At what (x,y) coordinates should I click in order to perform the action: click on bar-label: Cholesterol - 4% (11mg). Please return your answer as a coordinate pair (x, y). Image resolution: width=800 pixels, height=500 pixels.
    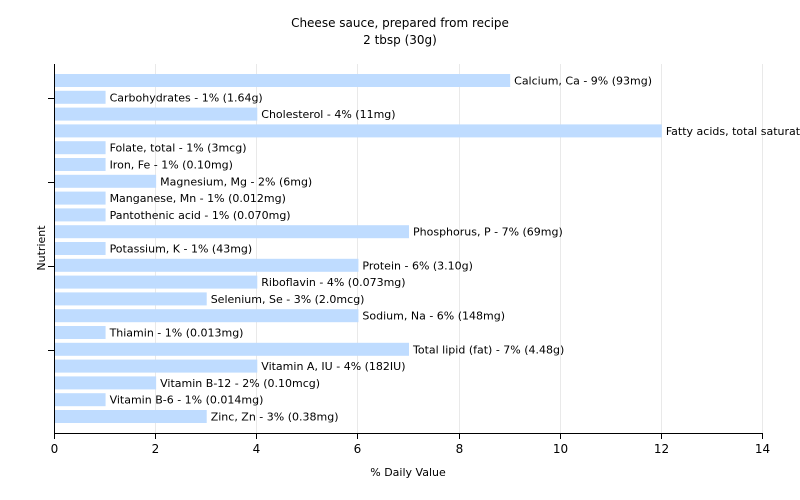
    Looking at the image, I should click on (328, 114).